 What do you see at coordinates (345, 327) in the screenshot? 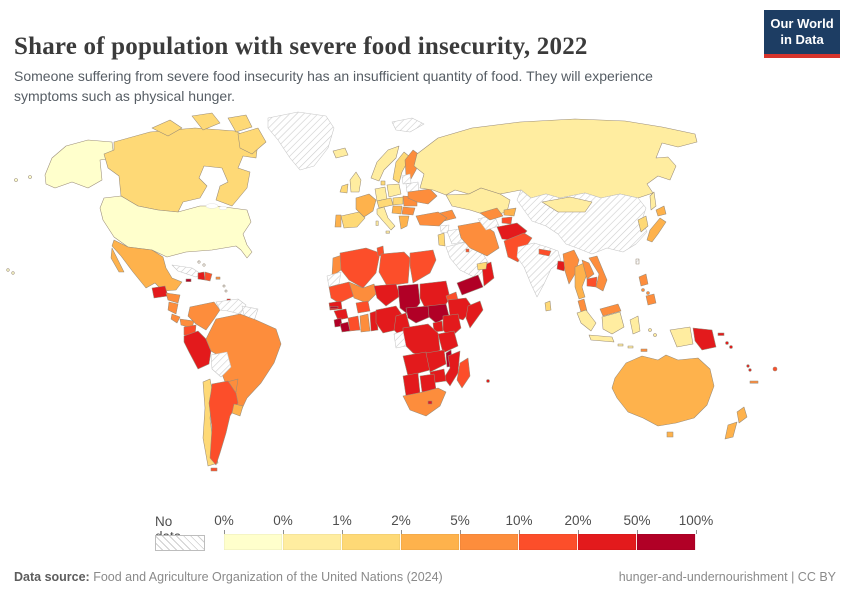
I see `country-liberia` at bounding box center [345, 327].